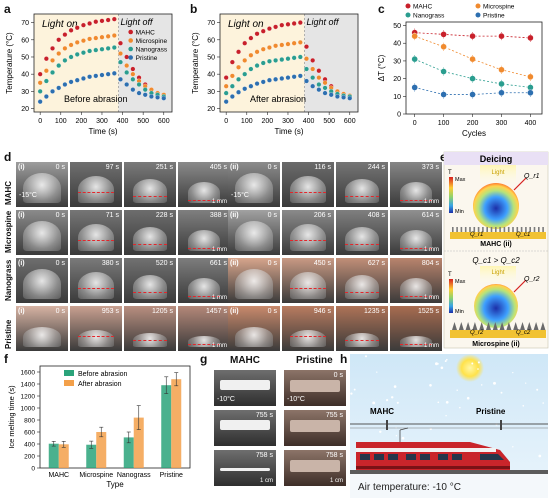  What do you see at coordinates (443, 157) in the screenshot?
I see `panel-e-label: e` at bounding box center [443, 157].